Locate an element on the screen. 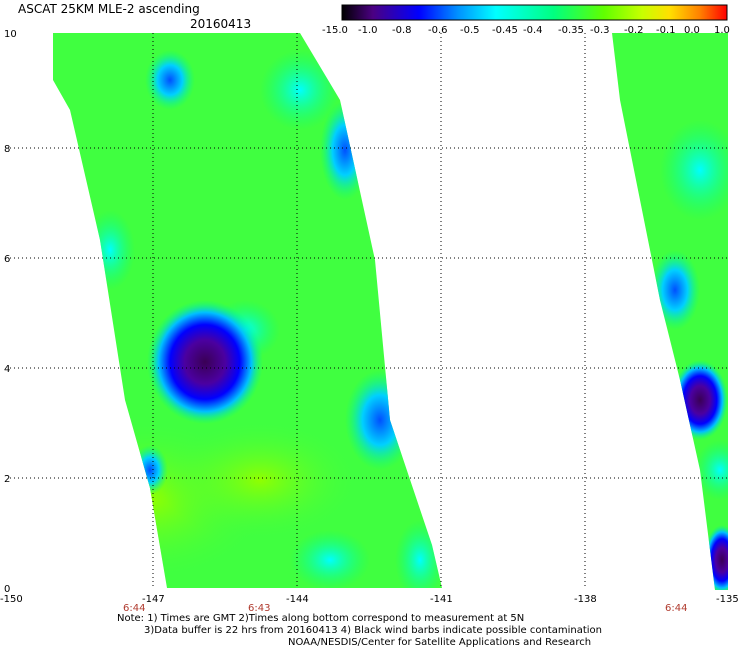 This screenshot has width=740, height=650. map-date: 20160413 is located at coordinates (221, 24).